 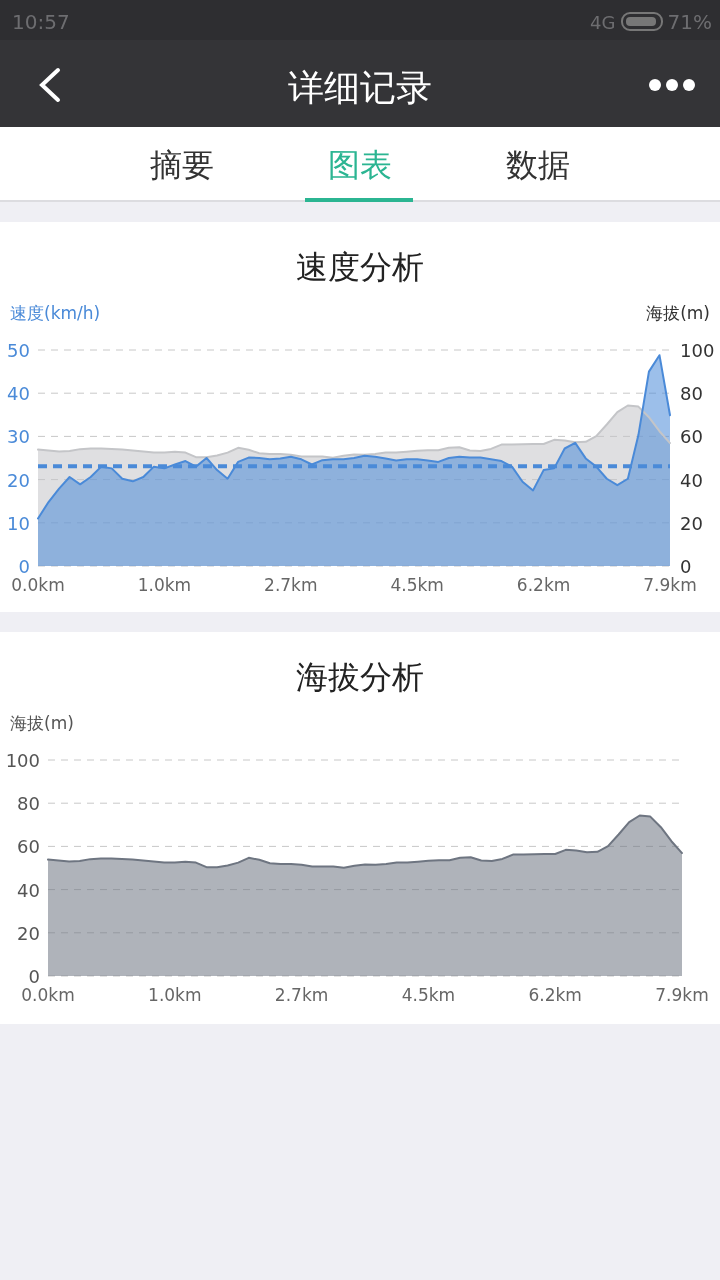 I want to click on y2-tick-label: 20, so click(x=691, y=523).